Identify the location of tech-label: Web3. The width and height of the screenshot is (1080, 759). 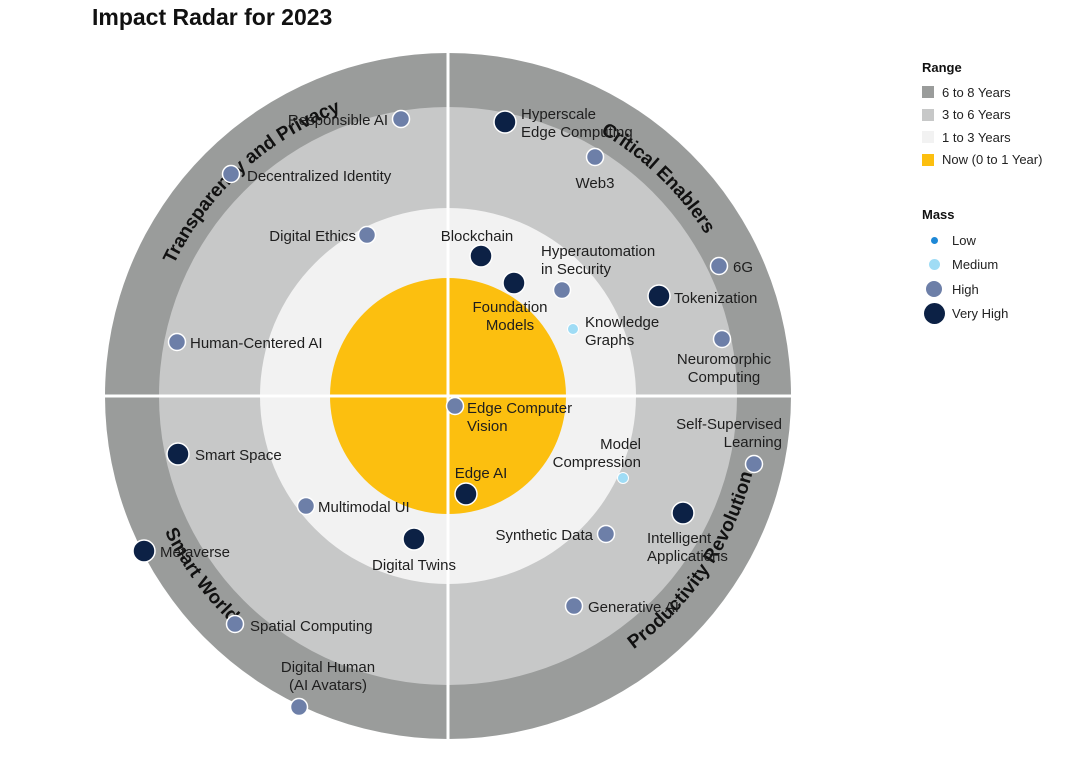
(595, 183).